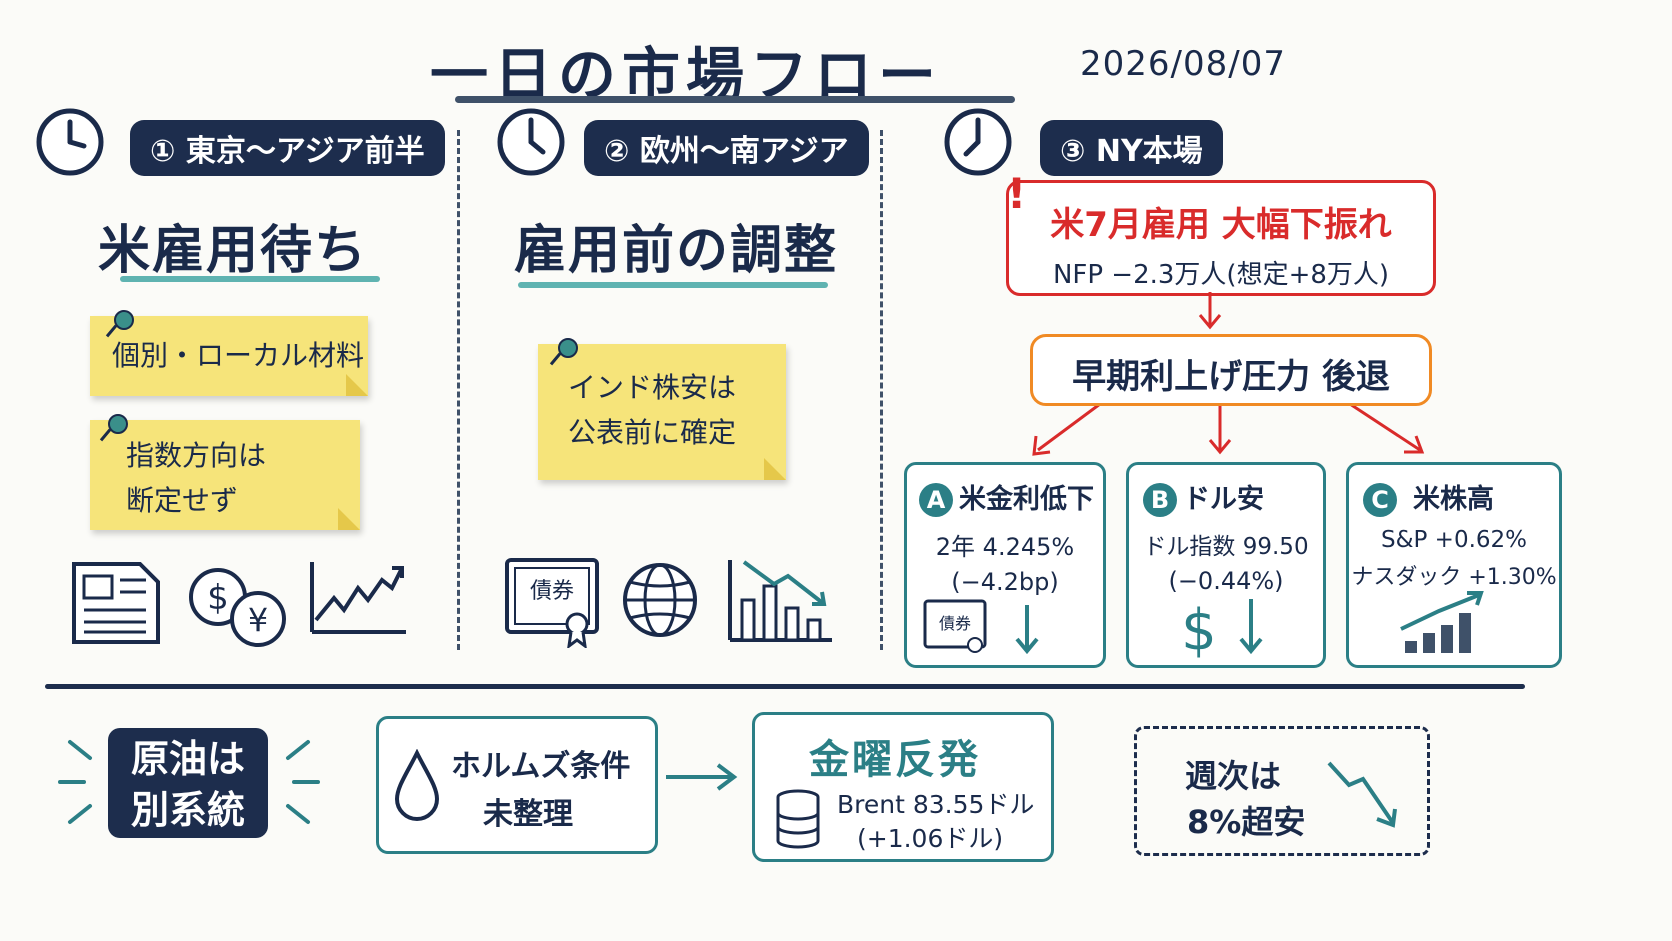 This screenshot has height=941, width=1672. What do you see at coordinates (1160, 500) in the screenshot?
I see `badge-b: B` at bounding box center [1160, 500].